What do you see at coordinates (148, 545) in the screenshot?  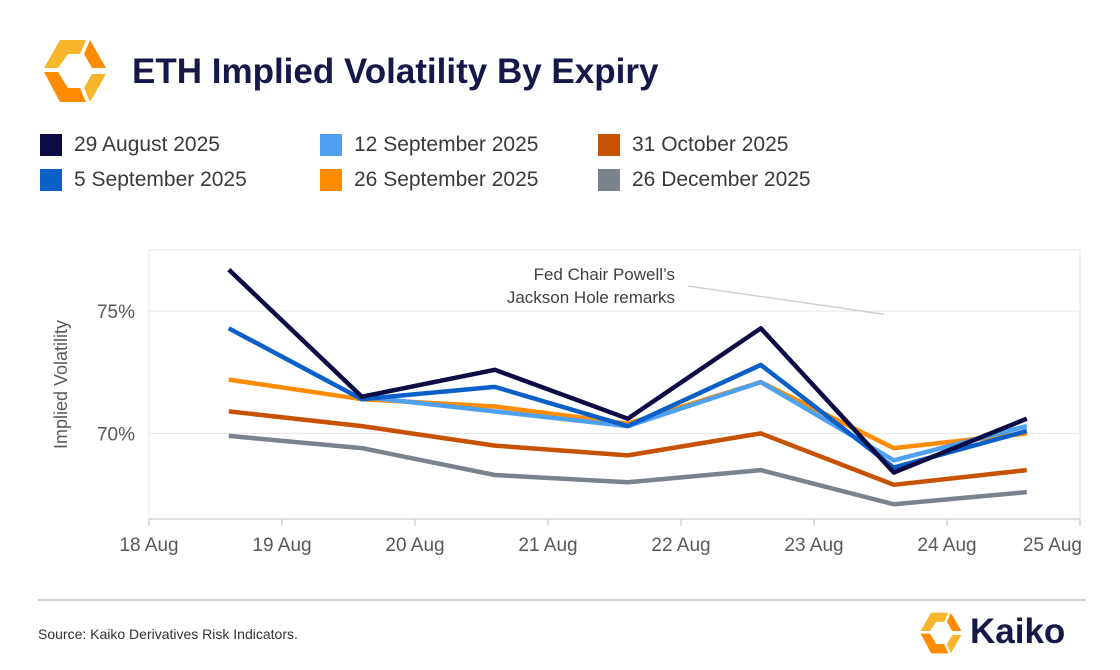 I see `x-tick-label: 18 Aug` at bounding box center [148, 545].